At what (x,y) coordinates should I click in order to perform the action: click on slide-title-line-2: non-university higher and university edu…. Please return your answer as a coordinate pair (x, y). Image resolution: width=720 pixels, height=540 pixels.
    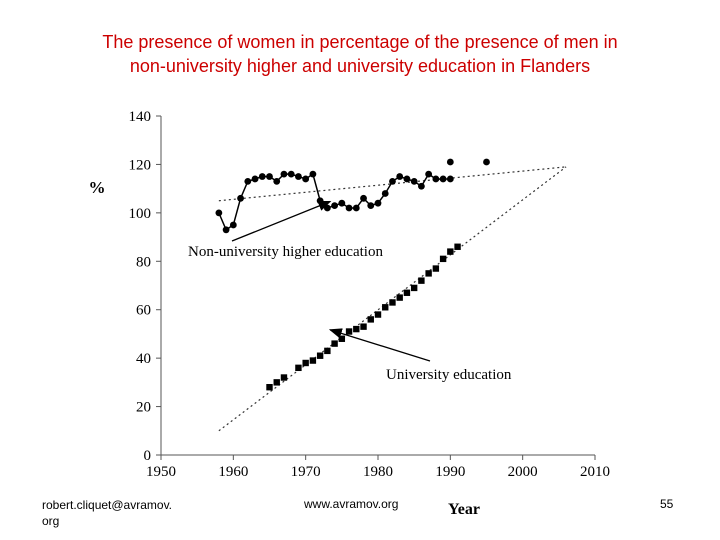
    Looking at the image, I should click on (360, 66).